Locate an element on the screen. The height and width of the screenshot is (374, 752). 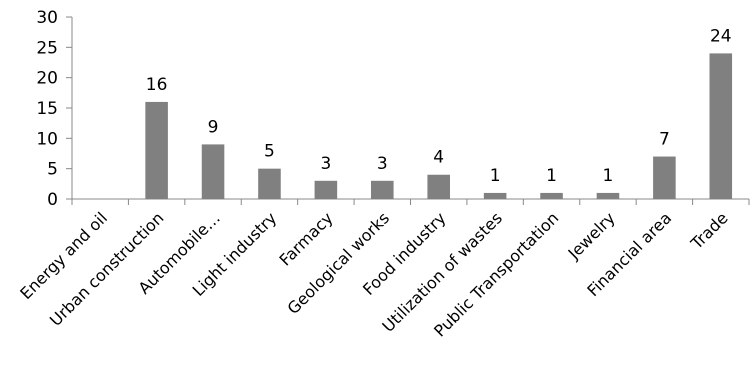
data-label: 4 is located at coordinates (438, 158).